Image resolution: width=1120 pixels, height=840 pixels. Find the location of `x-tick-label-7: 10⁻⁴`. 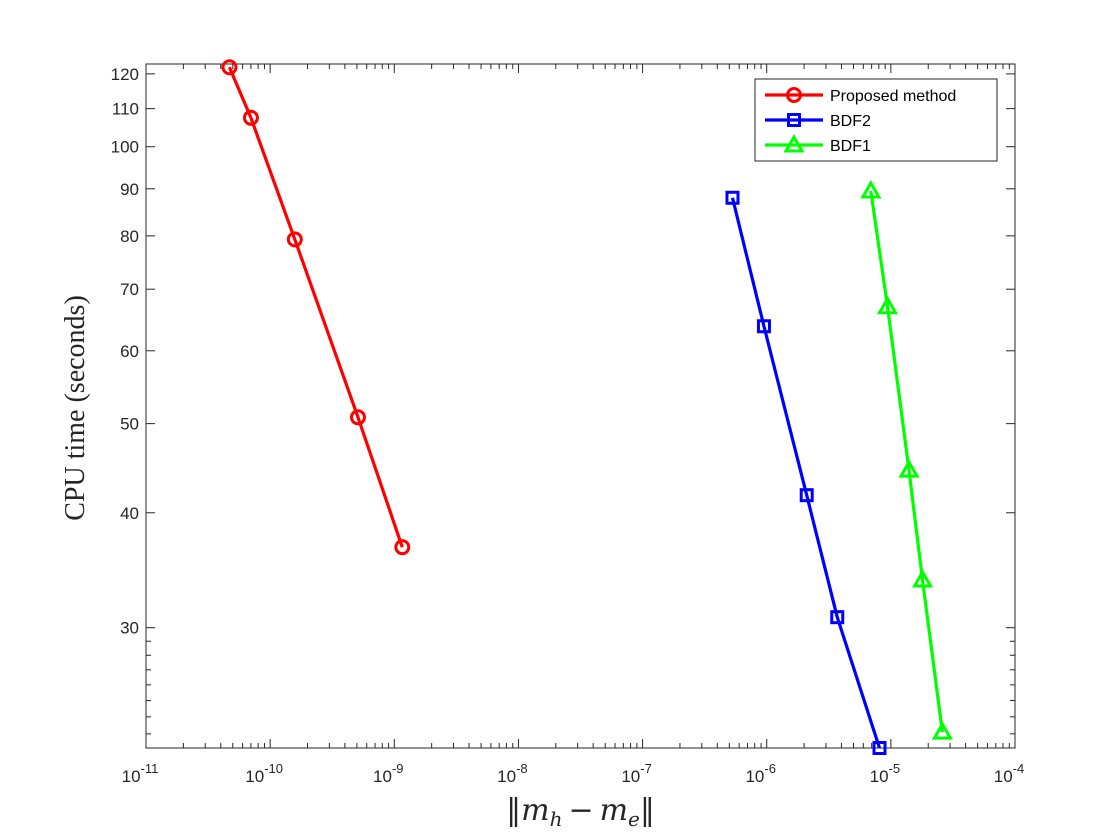

x-tick-label-7: 10⁻⁴ is located at coordinates (1009, 773).